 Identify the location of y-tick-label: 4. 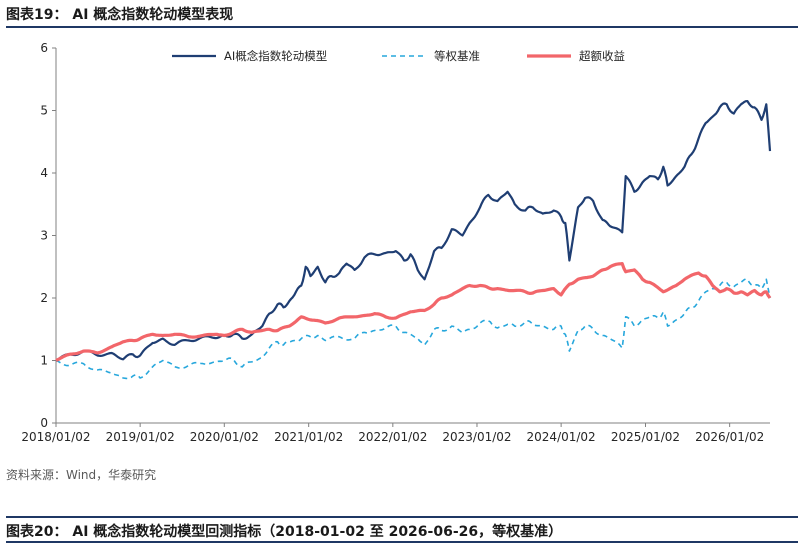
(44, 173).